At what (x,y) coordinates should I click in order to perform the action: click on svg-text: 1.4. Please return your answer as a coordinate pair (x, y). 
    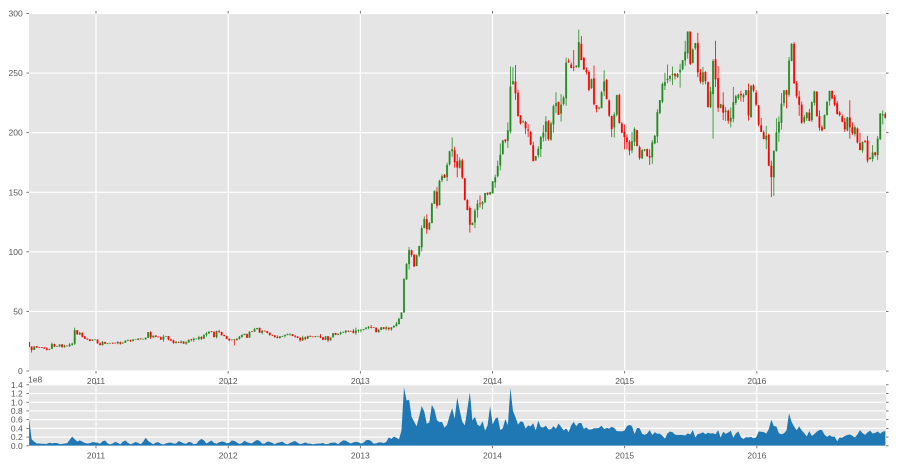
    Looking at the image, I should click on (17, 385).